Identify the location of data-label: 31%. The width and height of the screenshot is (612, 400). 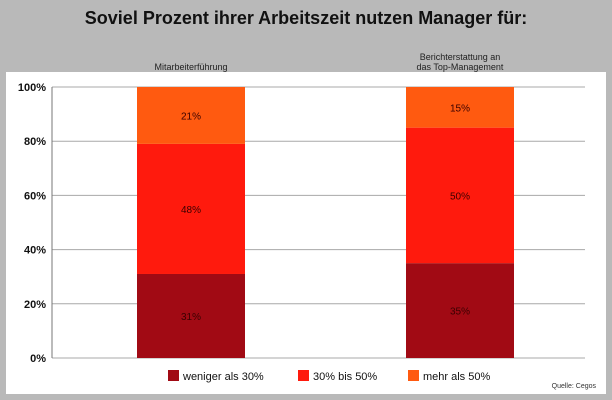
(191, 317).